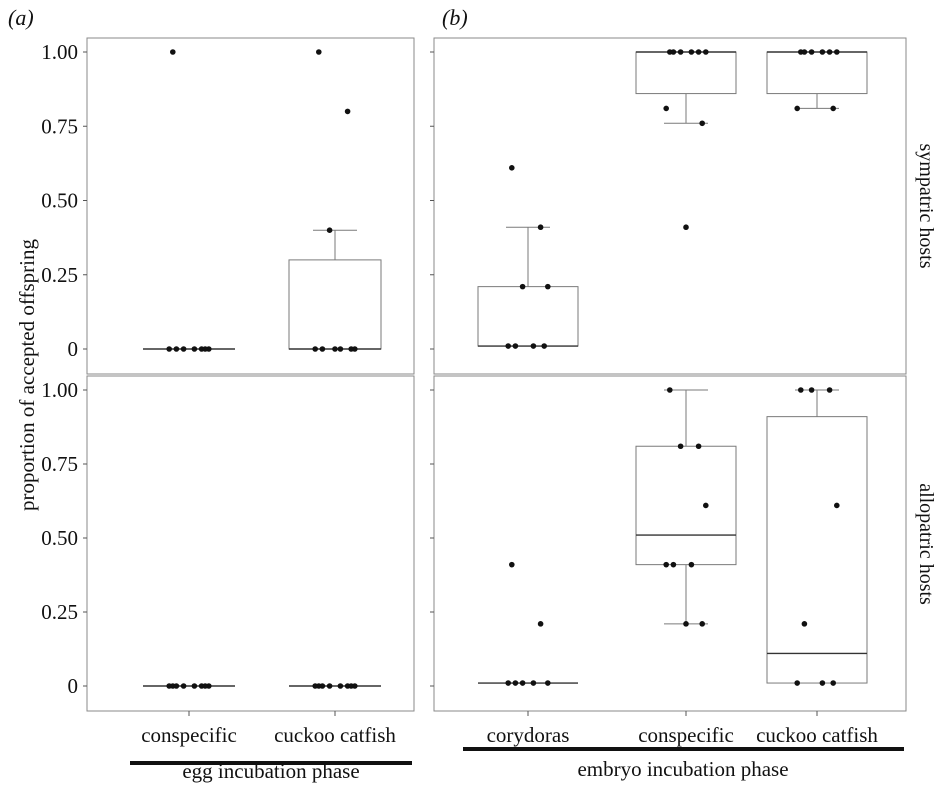 This screenshot has width=940, height=785. Describe the element at coordinates (682, 769) in the screenshot. I see `phase-label-embryo: embryo incubation phase` at that location.